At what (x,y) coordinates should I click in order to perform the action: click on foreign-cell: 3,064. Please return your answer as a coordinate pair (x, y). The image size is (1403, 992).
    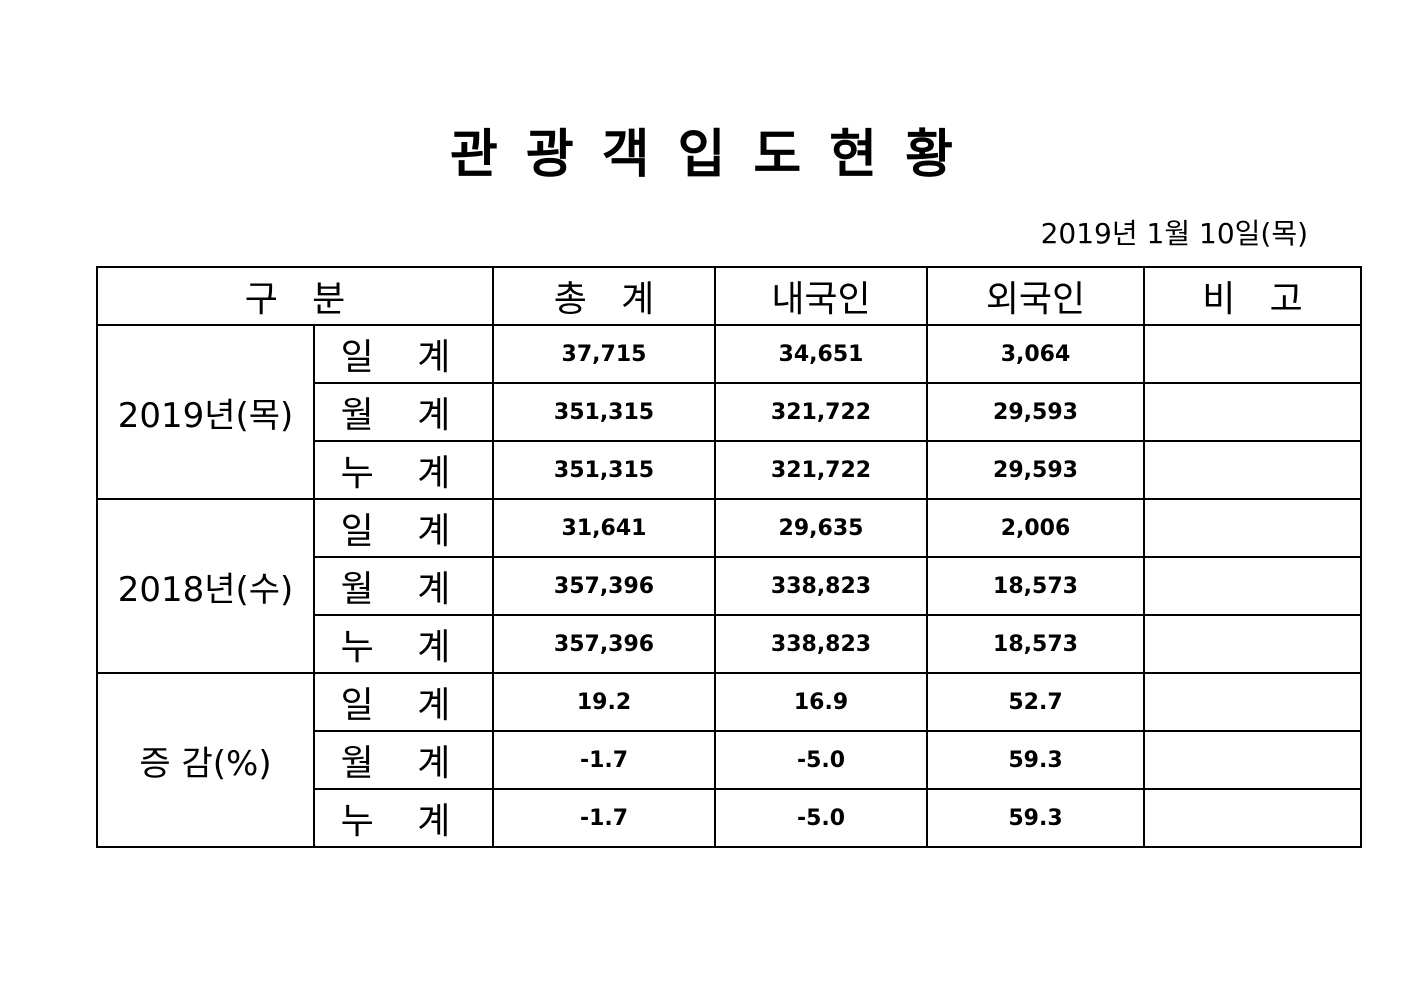
    Looking at the image, I should click on (1035, 354).